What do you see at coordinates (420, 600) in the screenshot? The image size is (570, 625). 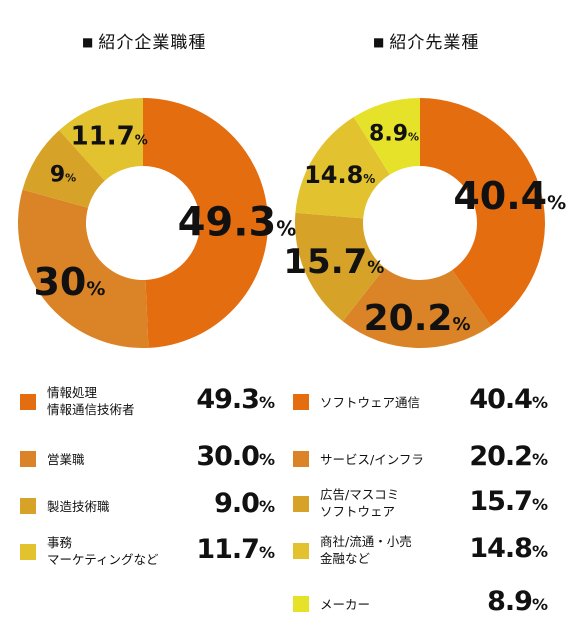 I see `legend-item: メーカー 8.9%` at bounding box center [420, 600].